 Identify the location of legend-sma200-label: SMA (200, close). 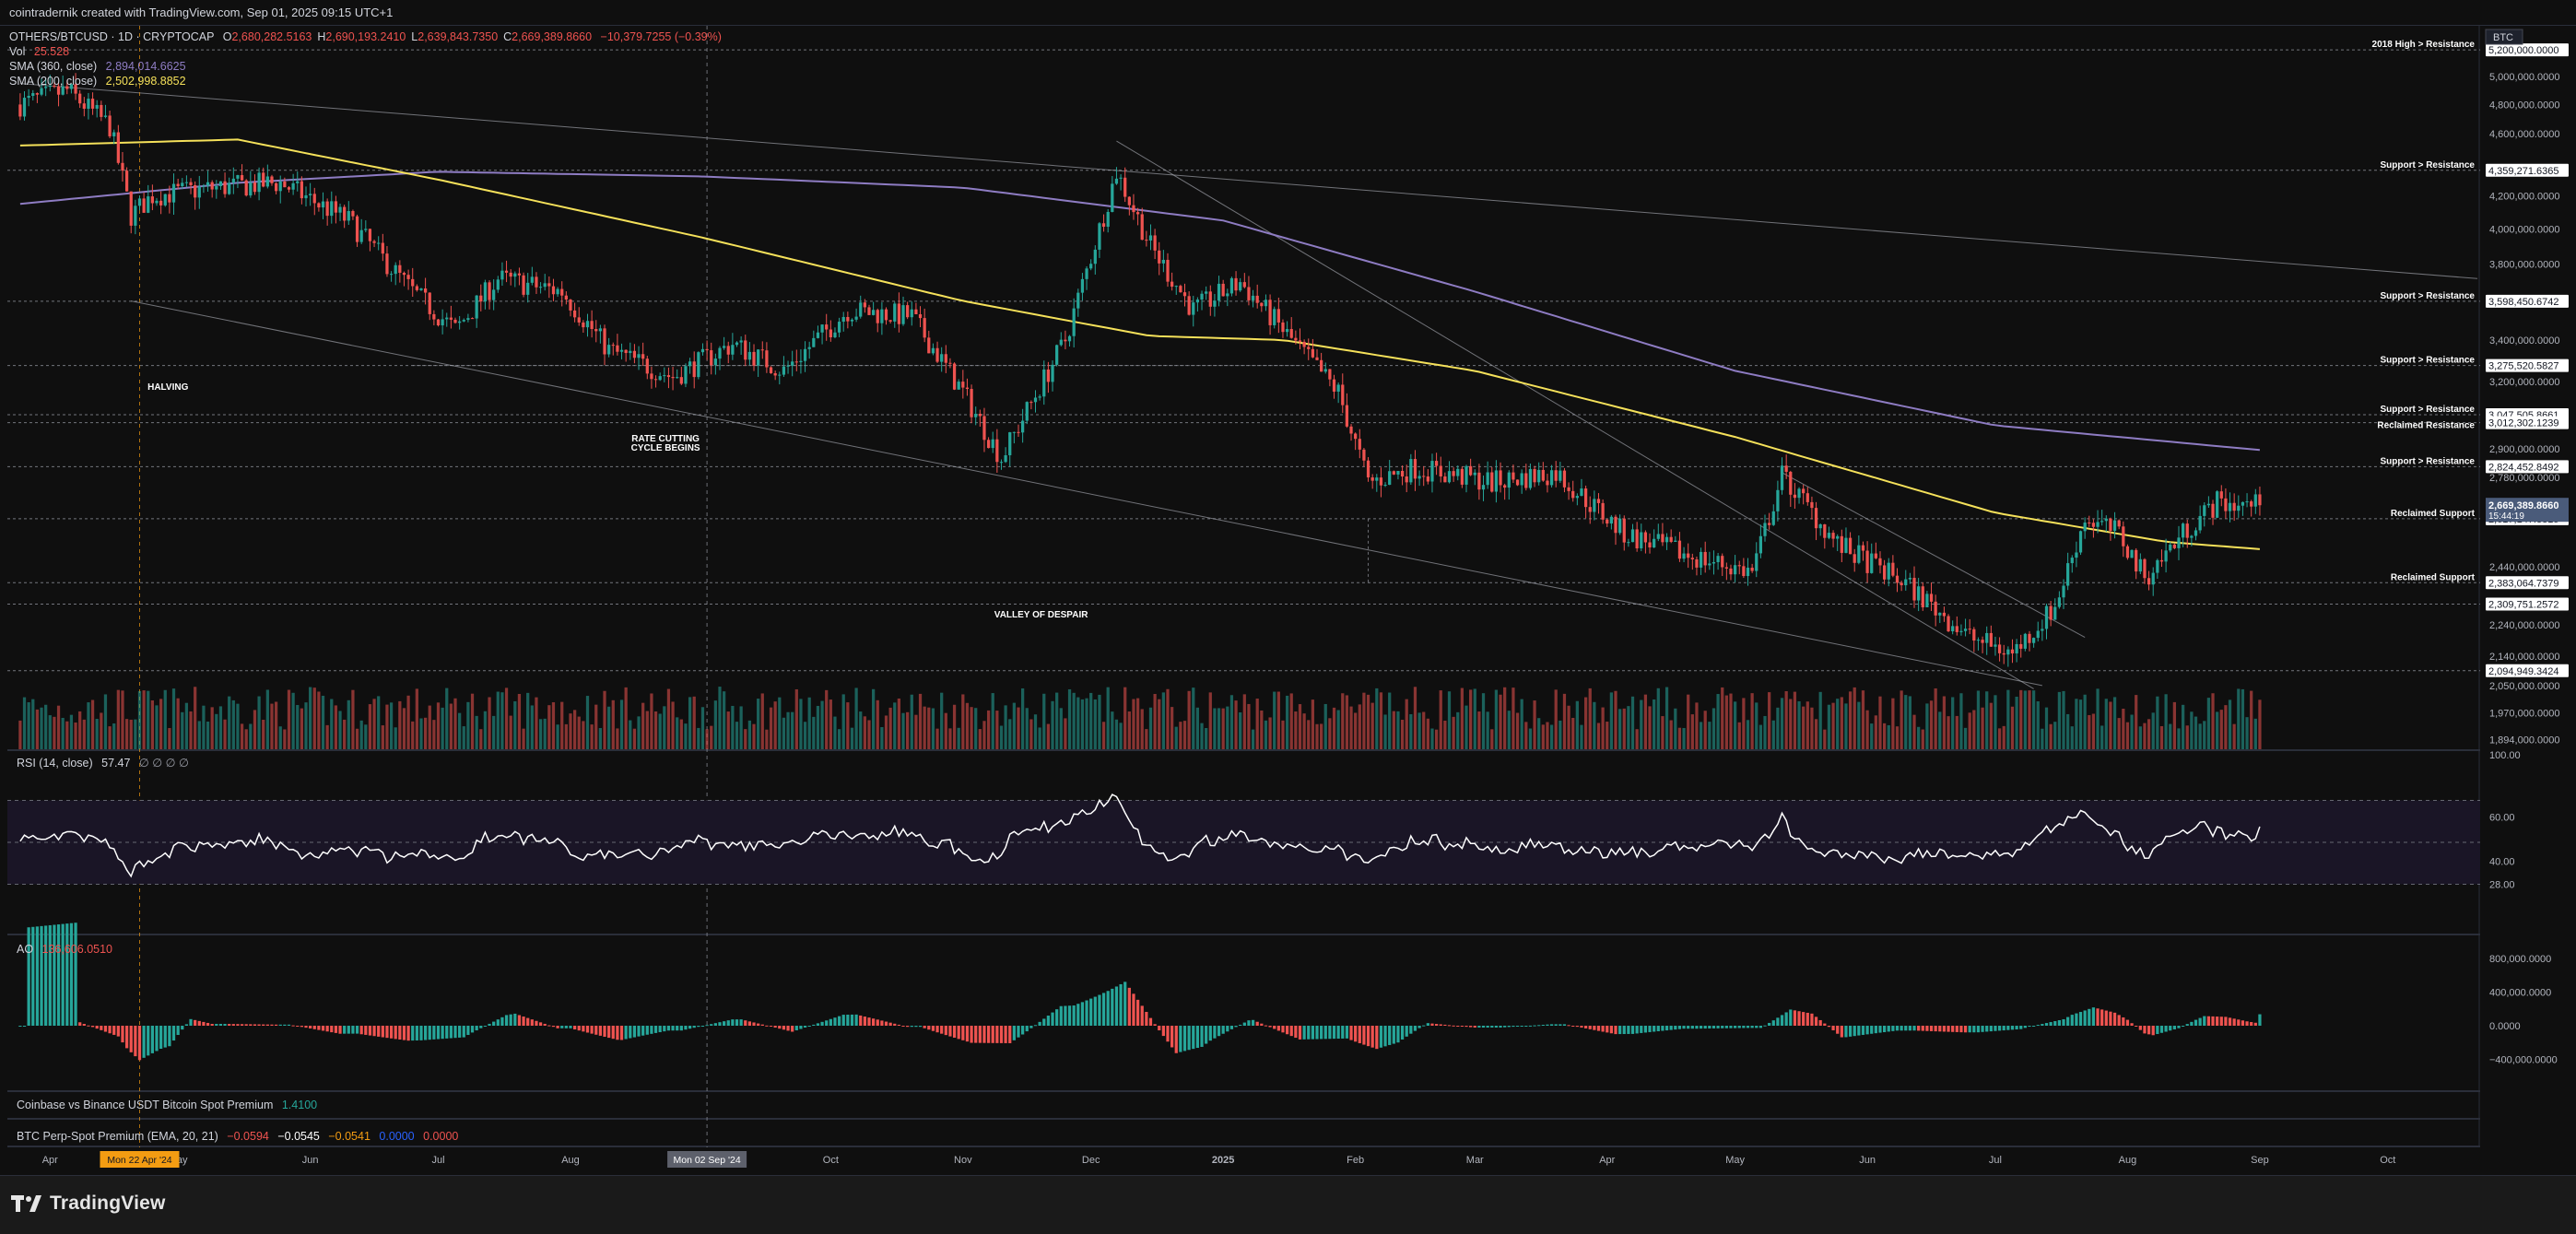
(53, 81).